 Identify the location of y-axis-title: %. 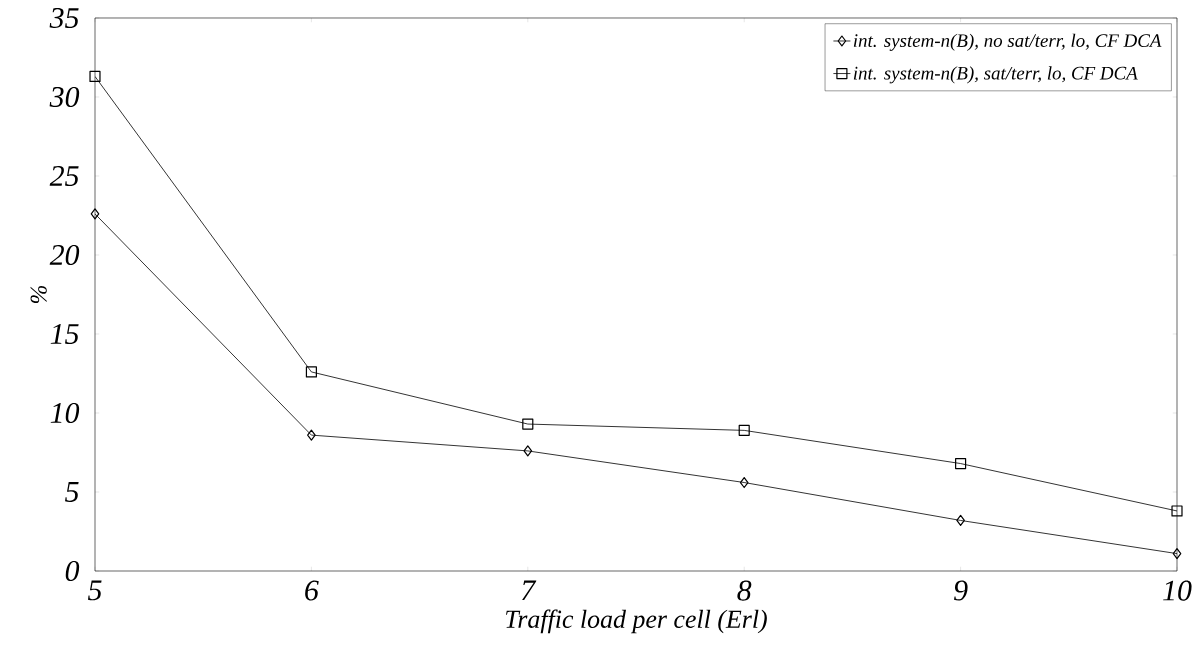
(38, 294).